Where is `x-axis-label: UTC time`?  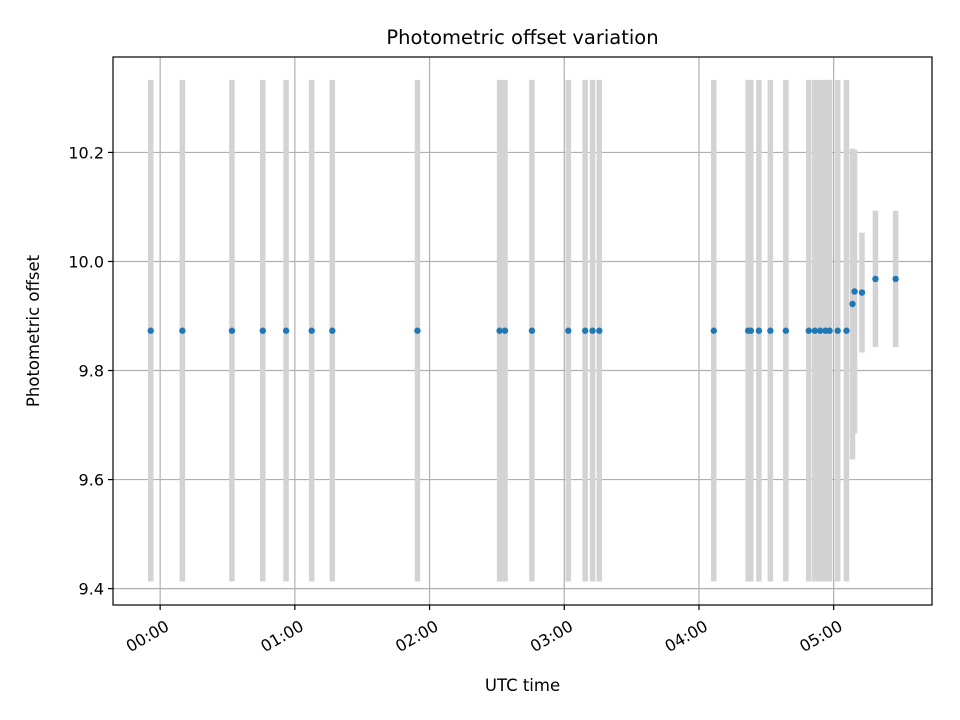
x-axis-label: UTC time is located at coordinates (522, 685).